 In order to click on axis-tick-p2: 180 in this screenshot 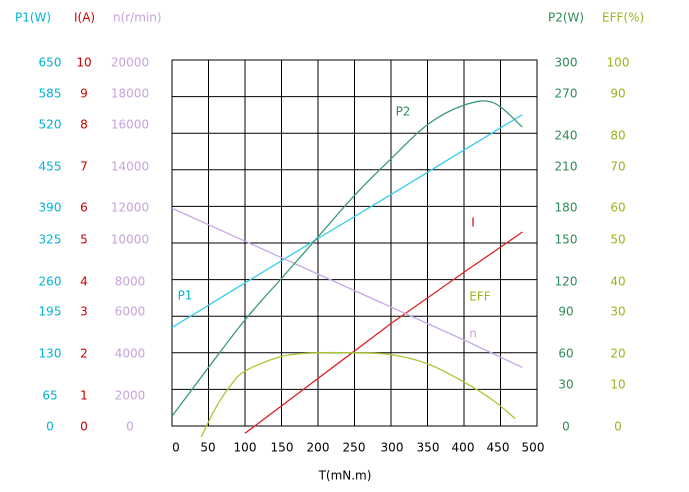, I will do `click(566, 208)`.